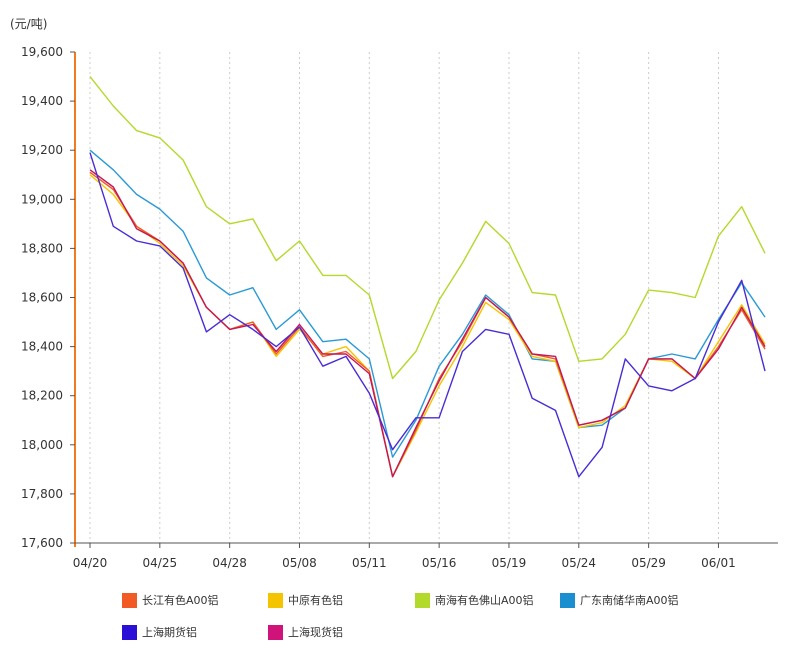 The width and height of the screenshot is (800, 656). Describe the element at coordinates (229, 563) in the screenshot. I see `x-tick-label: 04/28` at that location.